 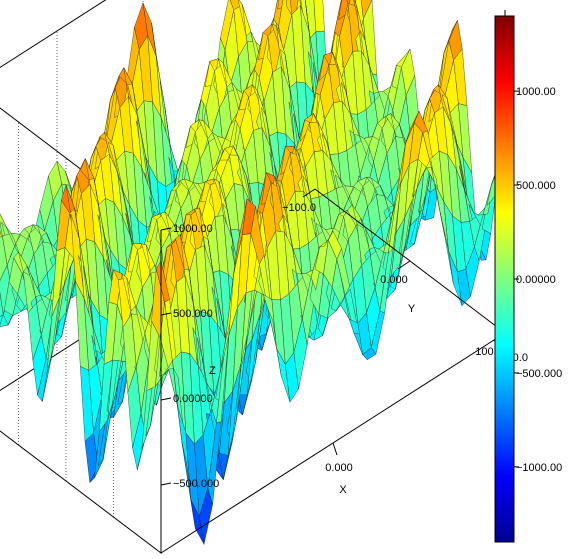 I want to click on colorbar: 1000.00 500.000 0.00000 −500.000 −1000.00, so click(x=528, y=279).